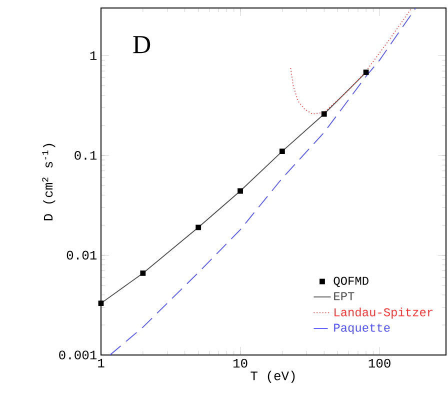 Image resolution: width=448 pixels, height=402 pixels. Describe the element at coordinates (240, 363) in the screenshot. I see `x-tick-label: 10` at that location.